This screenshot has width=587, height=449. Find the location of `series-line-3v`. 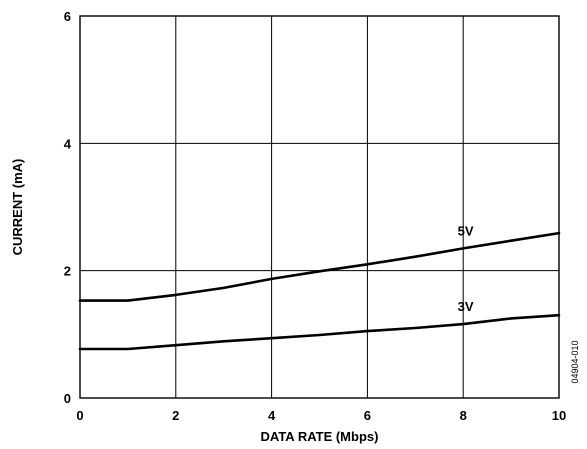

series-line-3v is located at coordinates (319, 332).